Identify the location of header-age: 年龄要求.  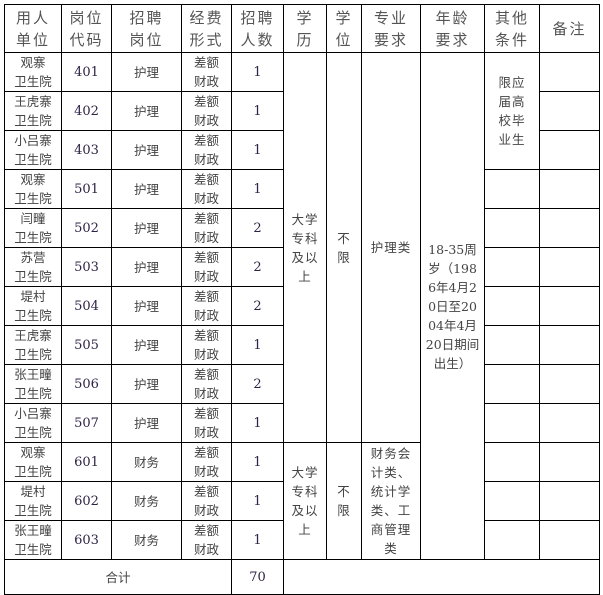
(452, 28).